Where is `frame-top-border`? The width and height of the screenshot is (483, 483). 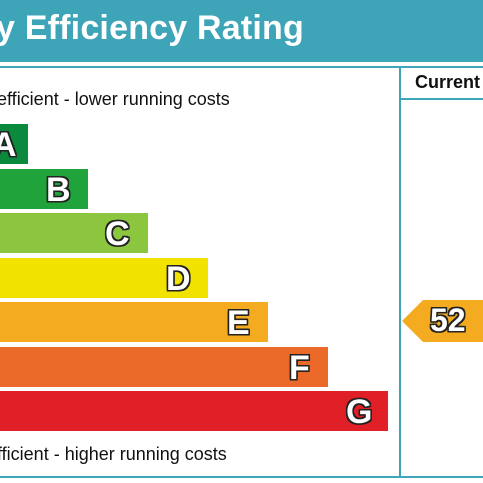
frame-top-border is located at coordinates (241, 67).